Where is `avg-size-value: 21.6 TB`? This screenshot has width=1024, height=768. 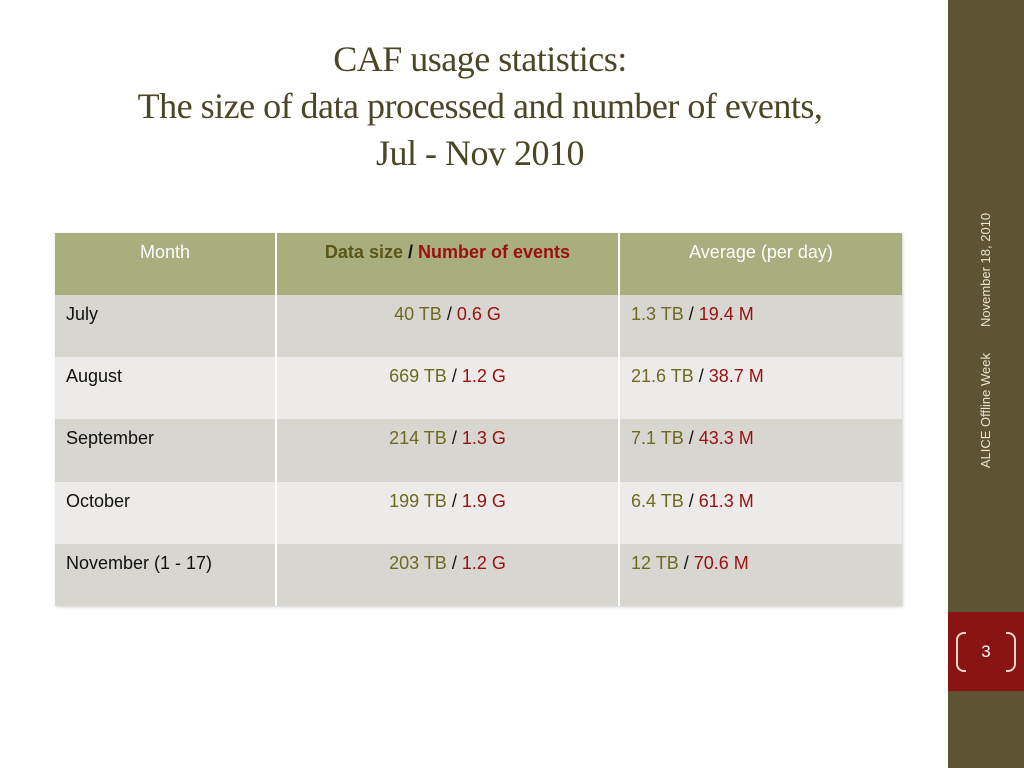
avg-size-value: 21.6 TB is located at coordinates (662, 376).